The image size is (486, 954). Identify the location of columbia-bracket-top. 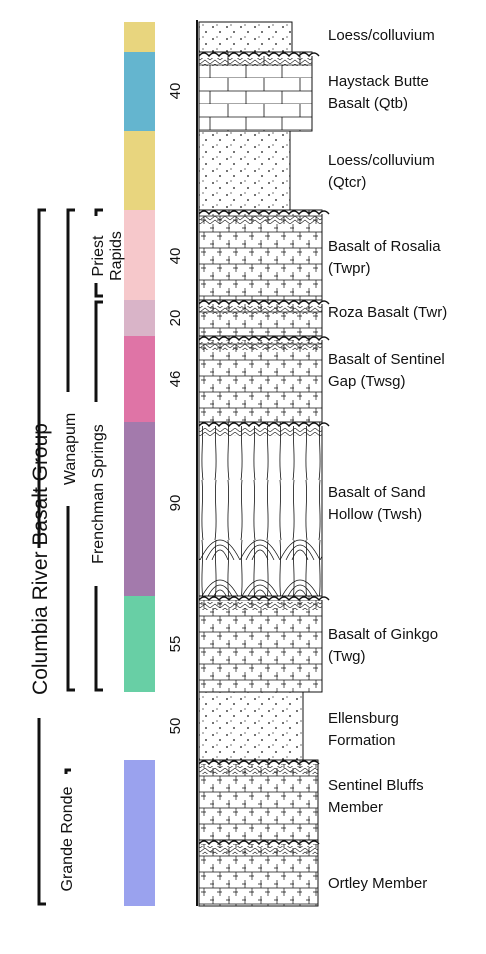
(41, 378).